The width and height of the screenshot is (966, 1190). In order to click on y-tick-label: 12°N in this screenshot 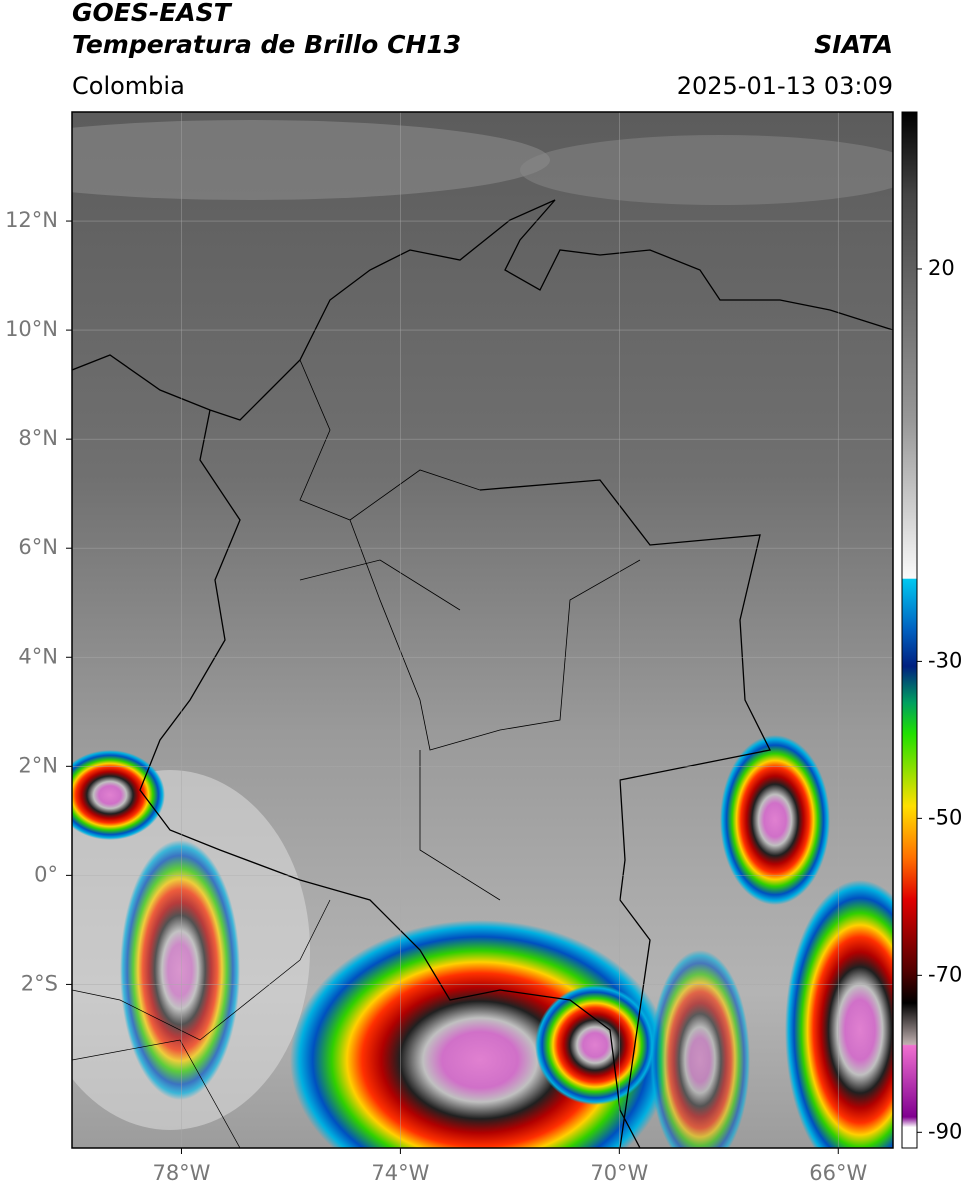, I will do `click(31, 220)`.